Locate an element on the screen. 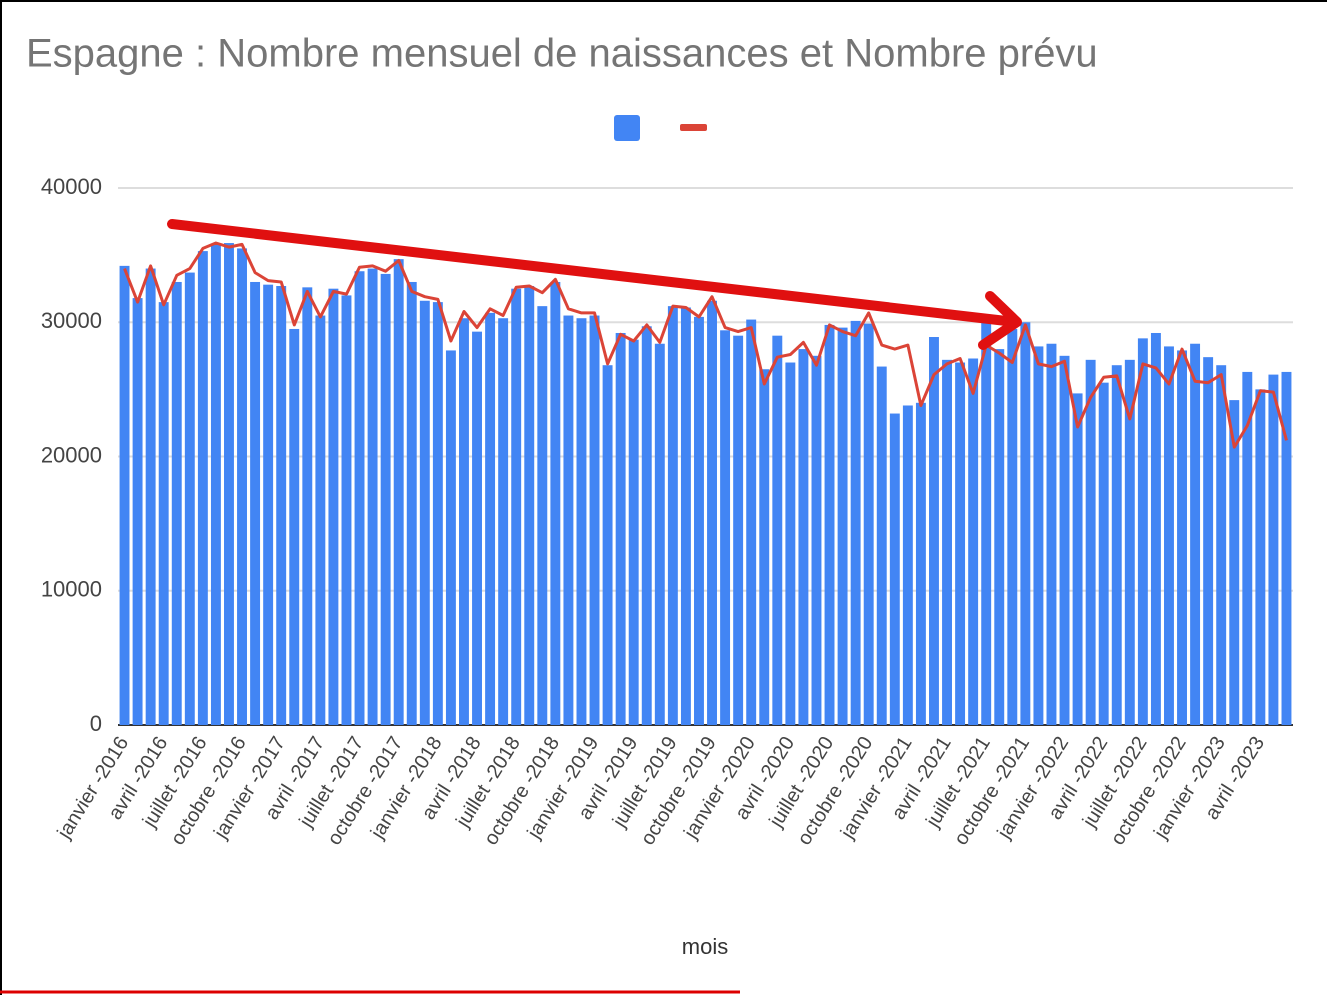 This screenshot has width=1327, height=995. y-tick-label: 30000 is located at coordinates (71, 320).